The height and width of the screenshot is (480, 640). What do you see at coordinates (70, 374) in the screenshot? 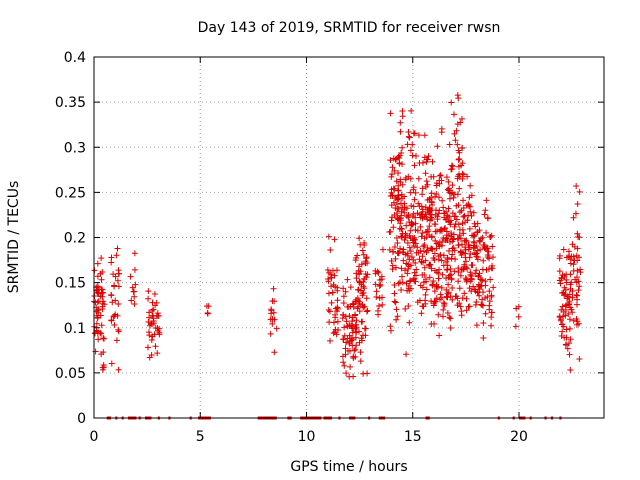
I see `y-tick-label: 0.05` at bounding box center [70, 374].